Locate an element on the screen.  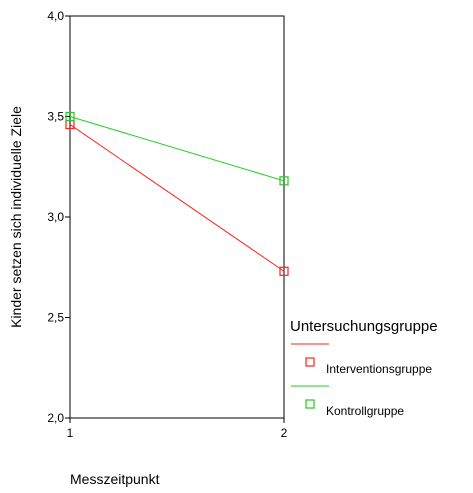
y-tick-label: 3,5 is located at coordinates (55, 117).